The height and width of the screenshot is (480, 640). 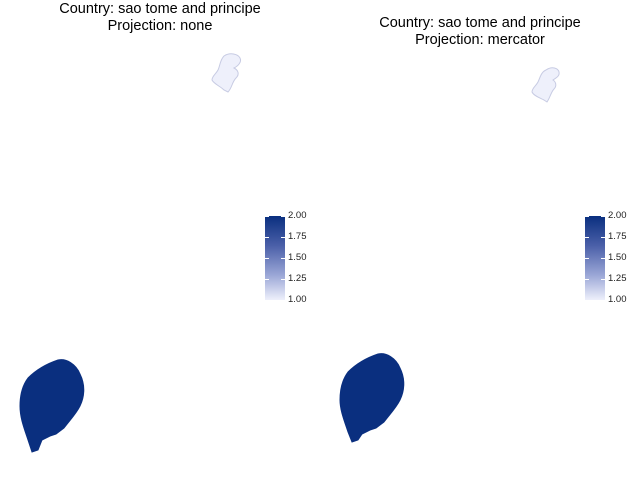 I want to click on title-projection: Projection: mercator, so click(x=480, y=40).